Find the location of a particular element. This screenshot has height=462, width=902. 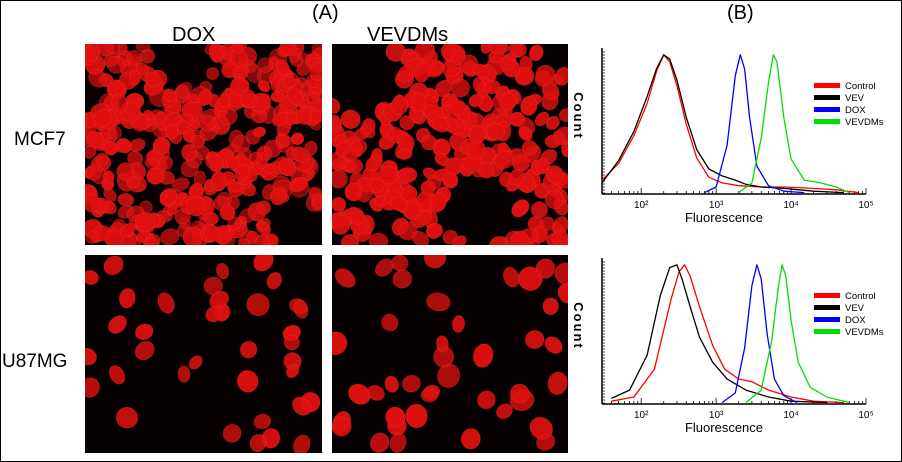

series-line-control is located at coordinates (730, 124).